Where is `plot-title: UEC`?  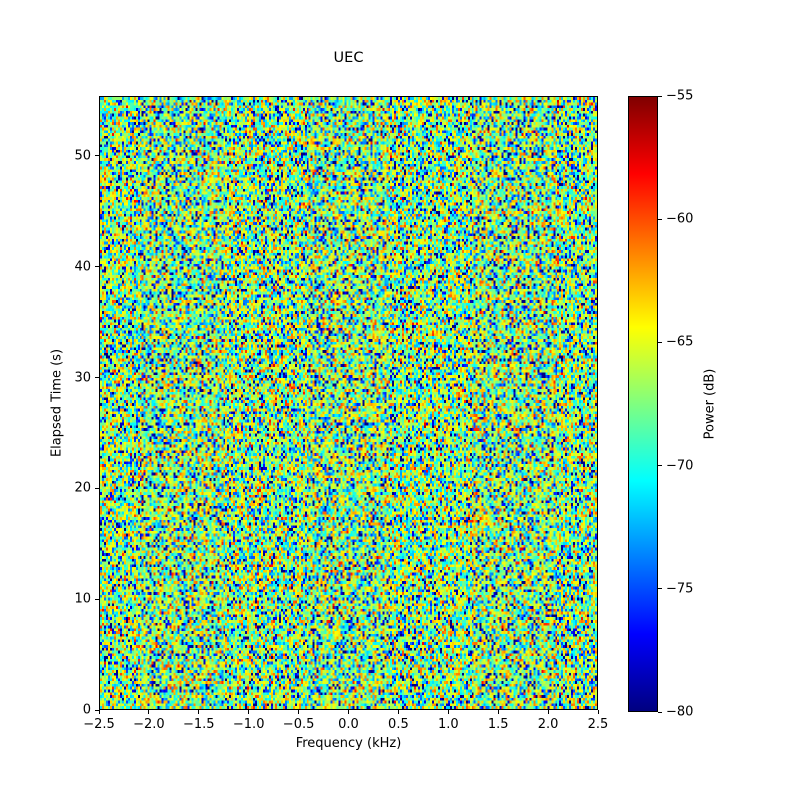
plot-title: UEC is located at coordinates (348, 58).